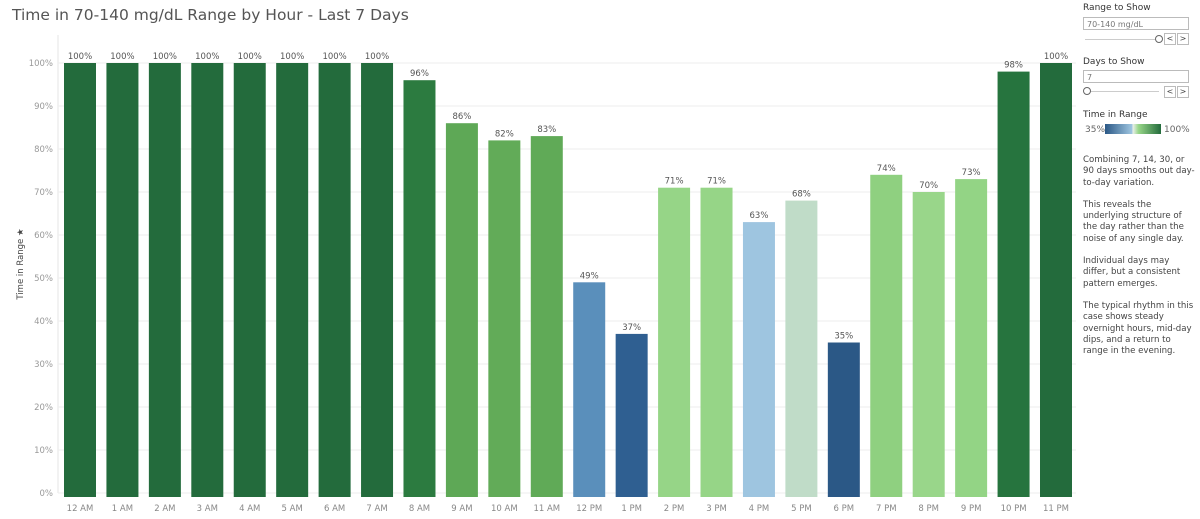 The width and height of the screenshot is (1200, 519). I want to click on y-tick-label: 0%, so click(47, 494).